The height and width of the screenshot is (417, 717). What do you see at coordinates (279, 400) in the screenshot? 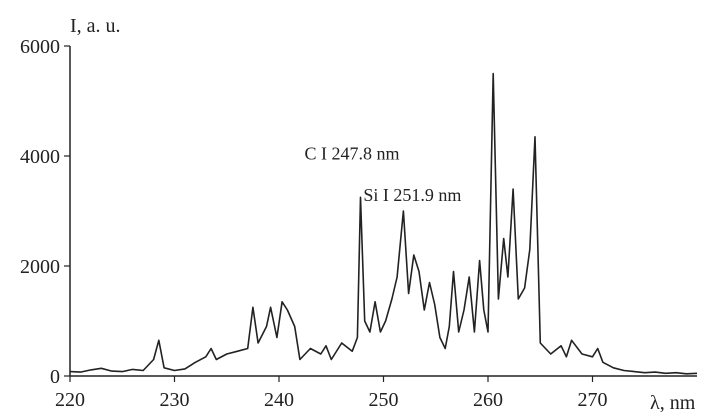
I see `x-tick-label-240: 240` at bounding box center [279, 400].